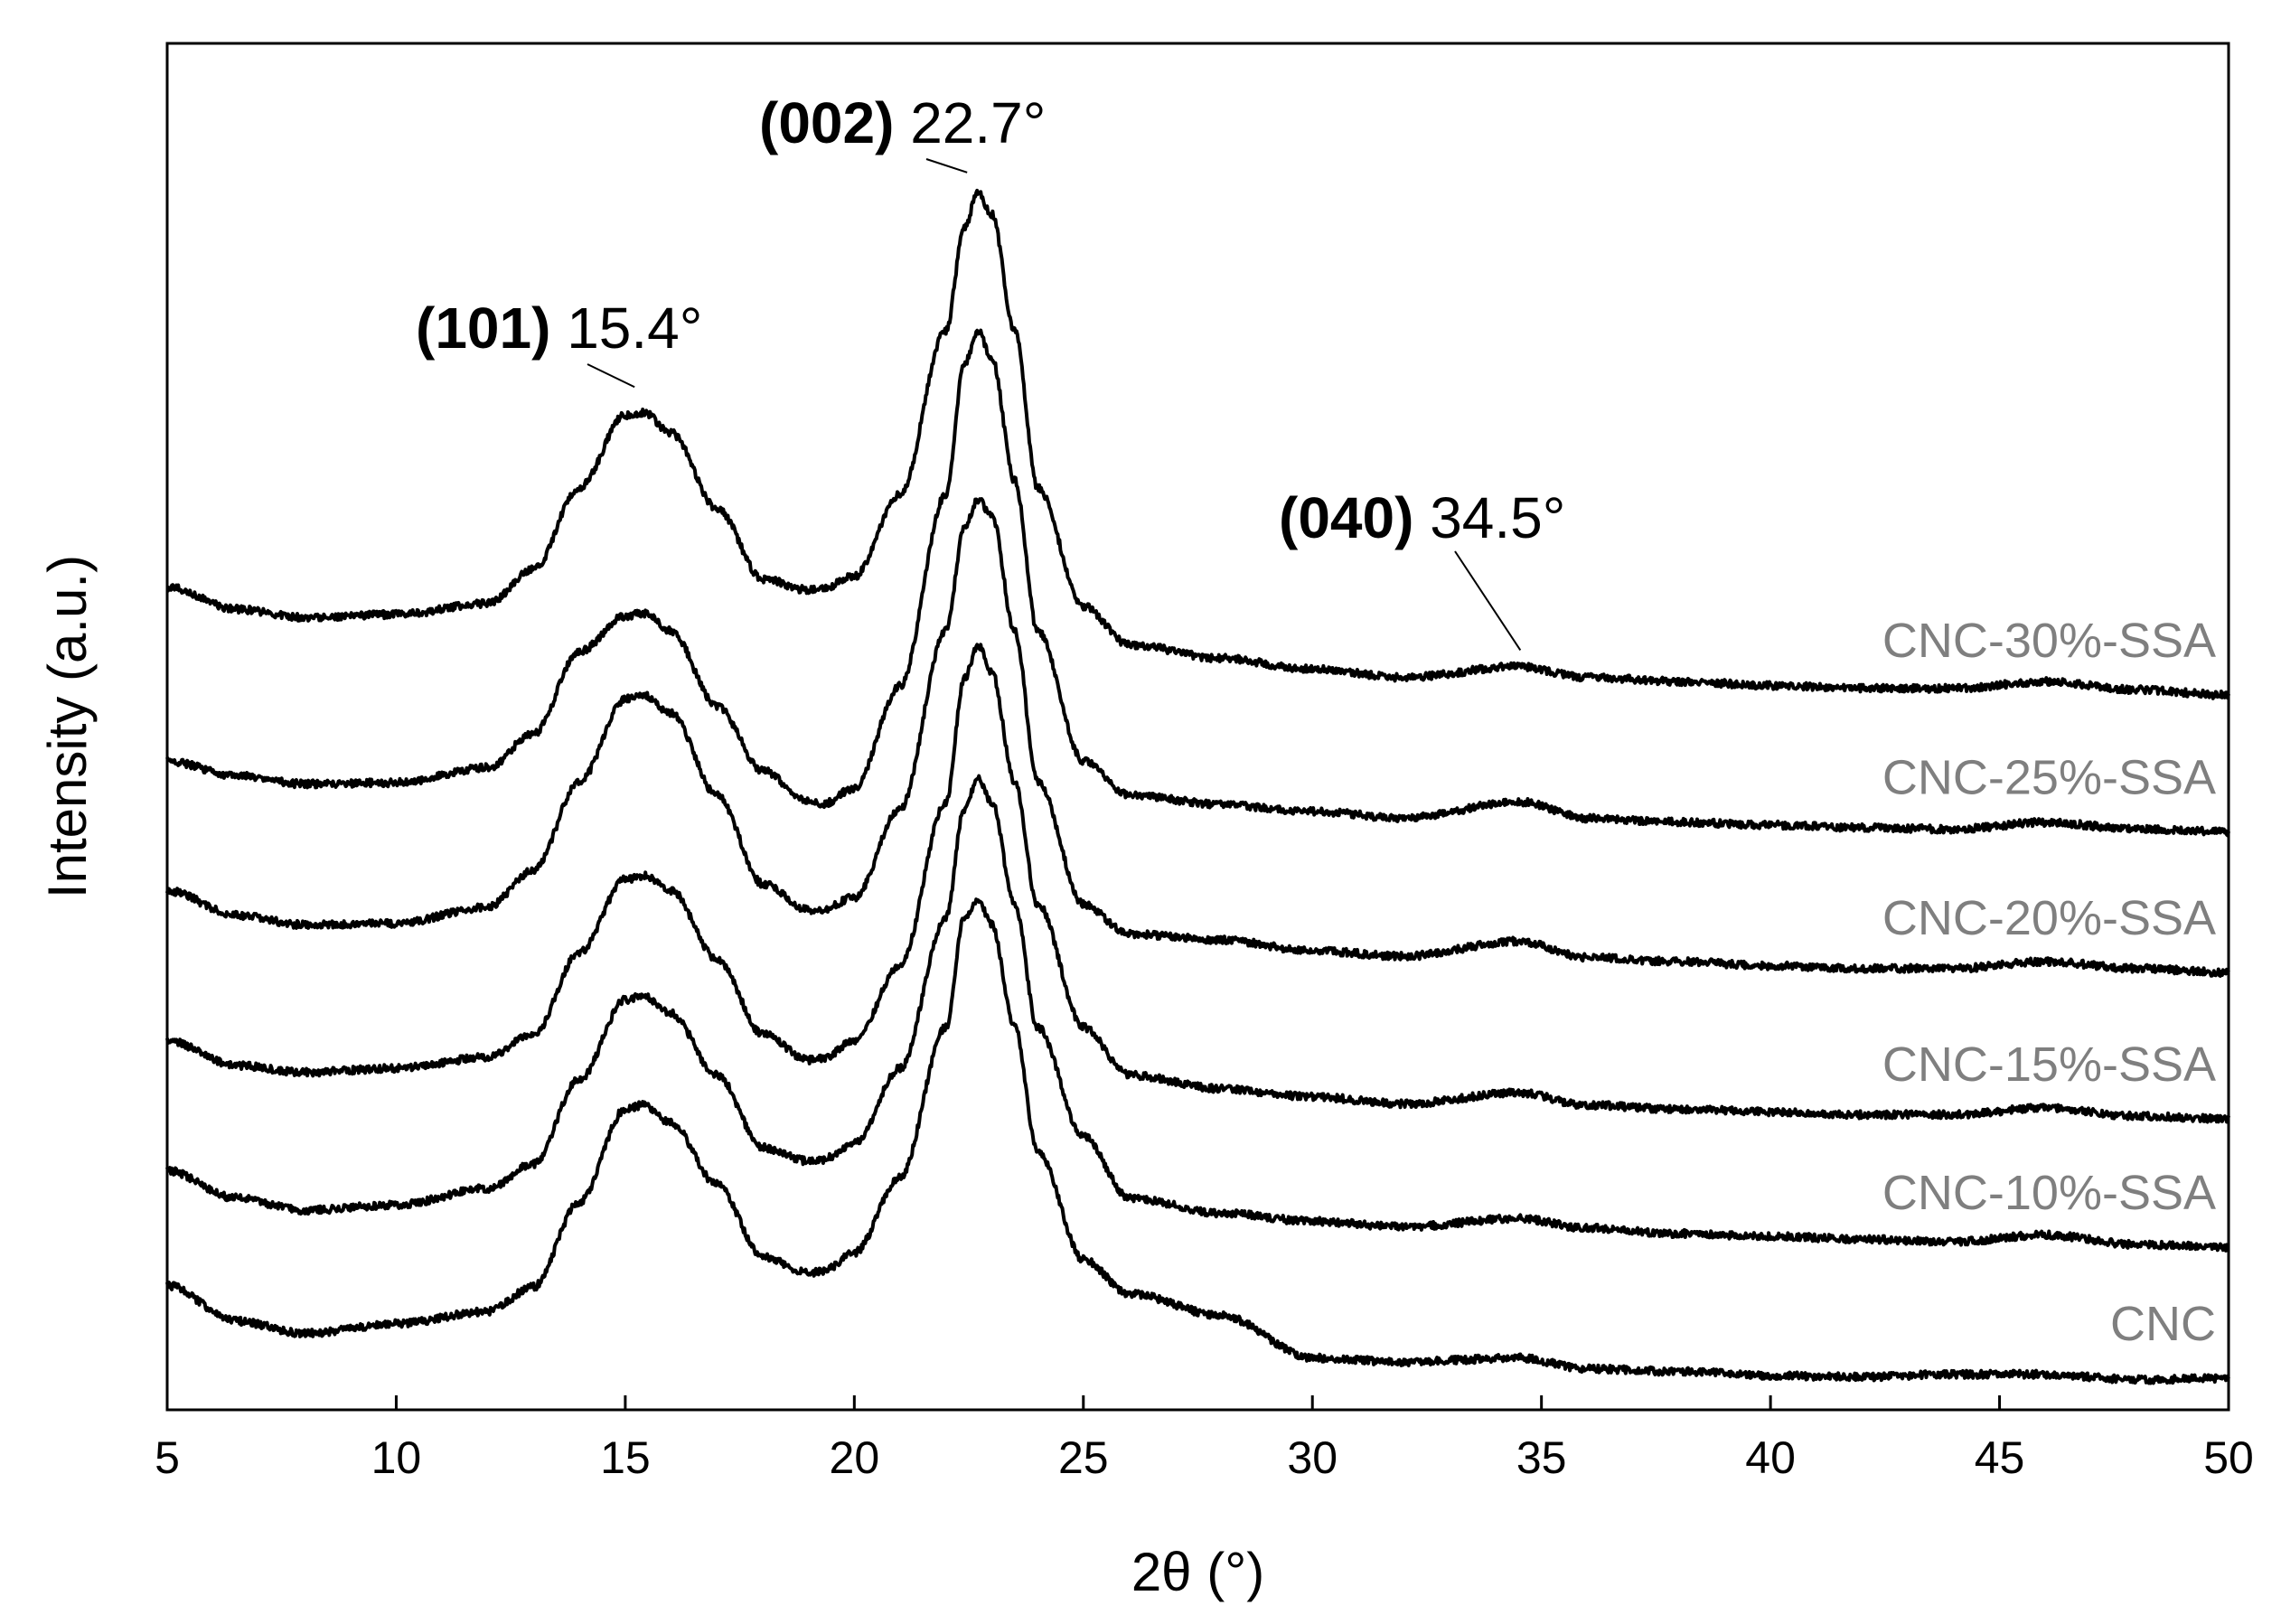 Image resolution: width=2281 pixels, height=1624 pixels. I want to click on x-tick-label: 45, so click(2000, 1458).